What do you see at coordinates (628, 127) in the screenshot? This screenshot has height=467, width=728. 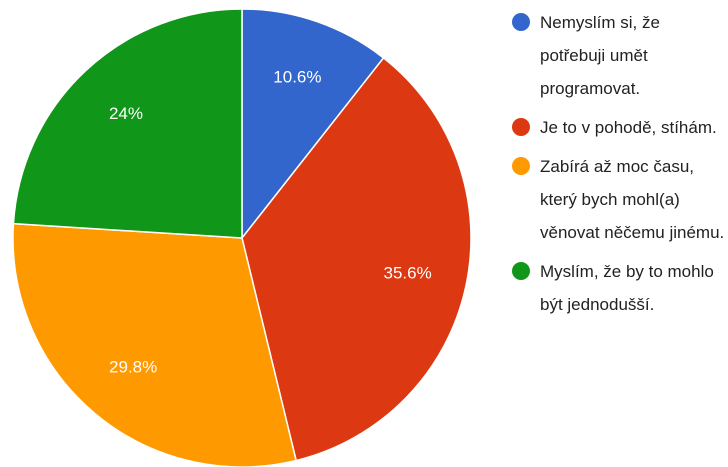 I see `legend-label: Je to v pohodě, stíhám.` at bounding box center [628, 127].